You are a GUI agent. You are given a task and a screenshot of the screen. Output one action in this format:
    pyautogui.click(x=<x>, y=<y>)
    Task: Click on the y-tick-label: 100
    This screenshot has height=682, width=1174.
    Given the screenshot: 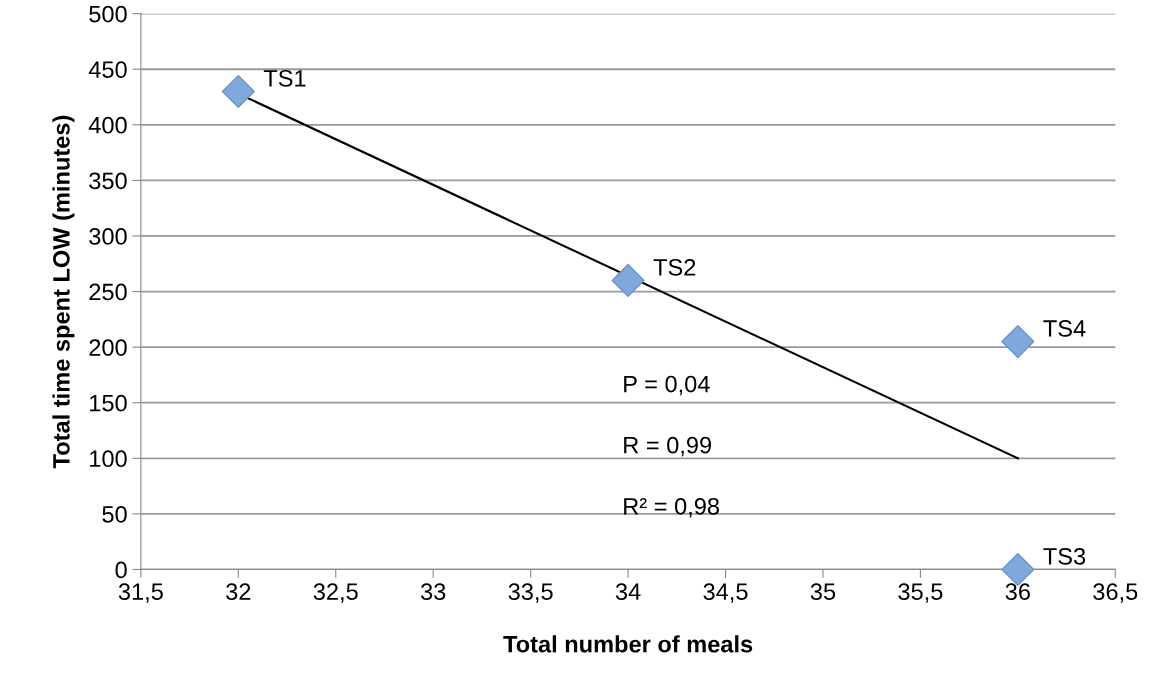 What is the action you would take?
    pyautogui.click(x=108, y=459)
    